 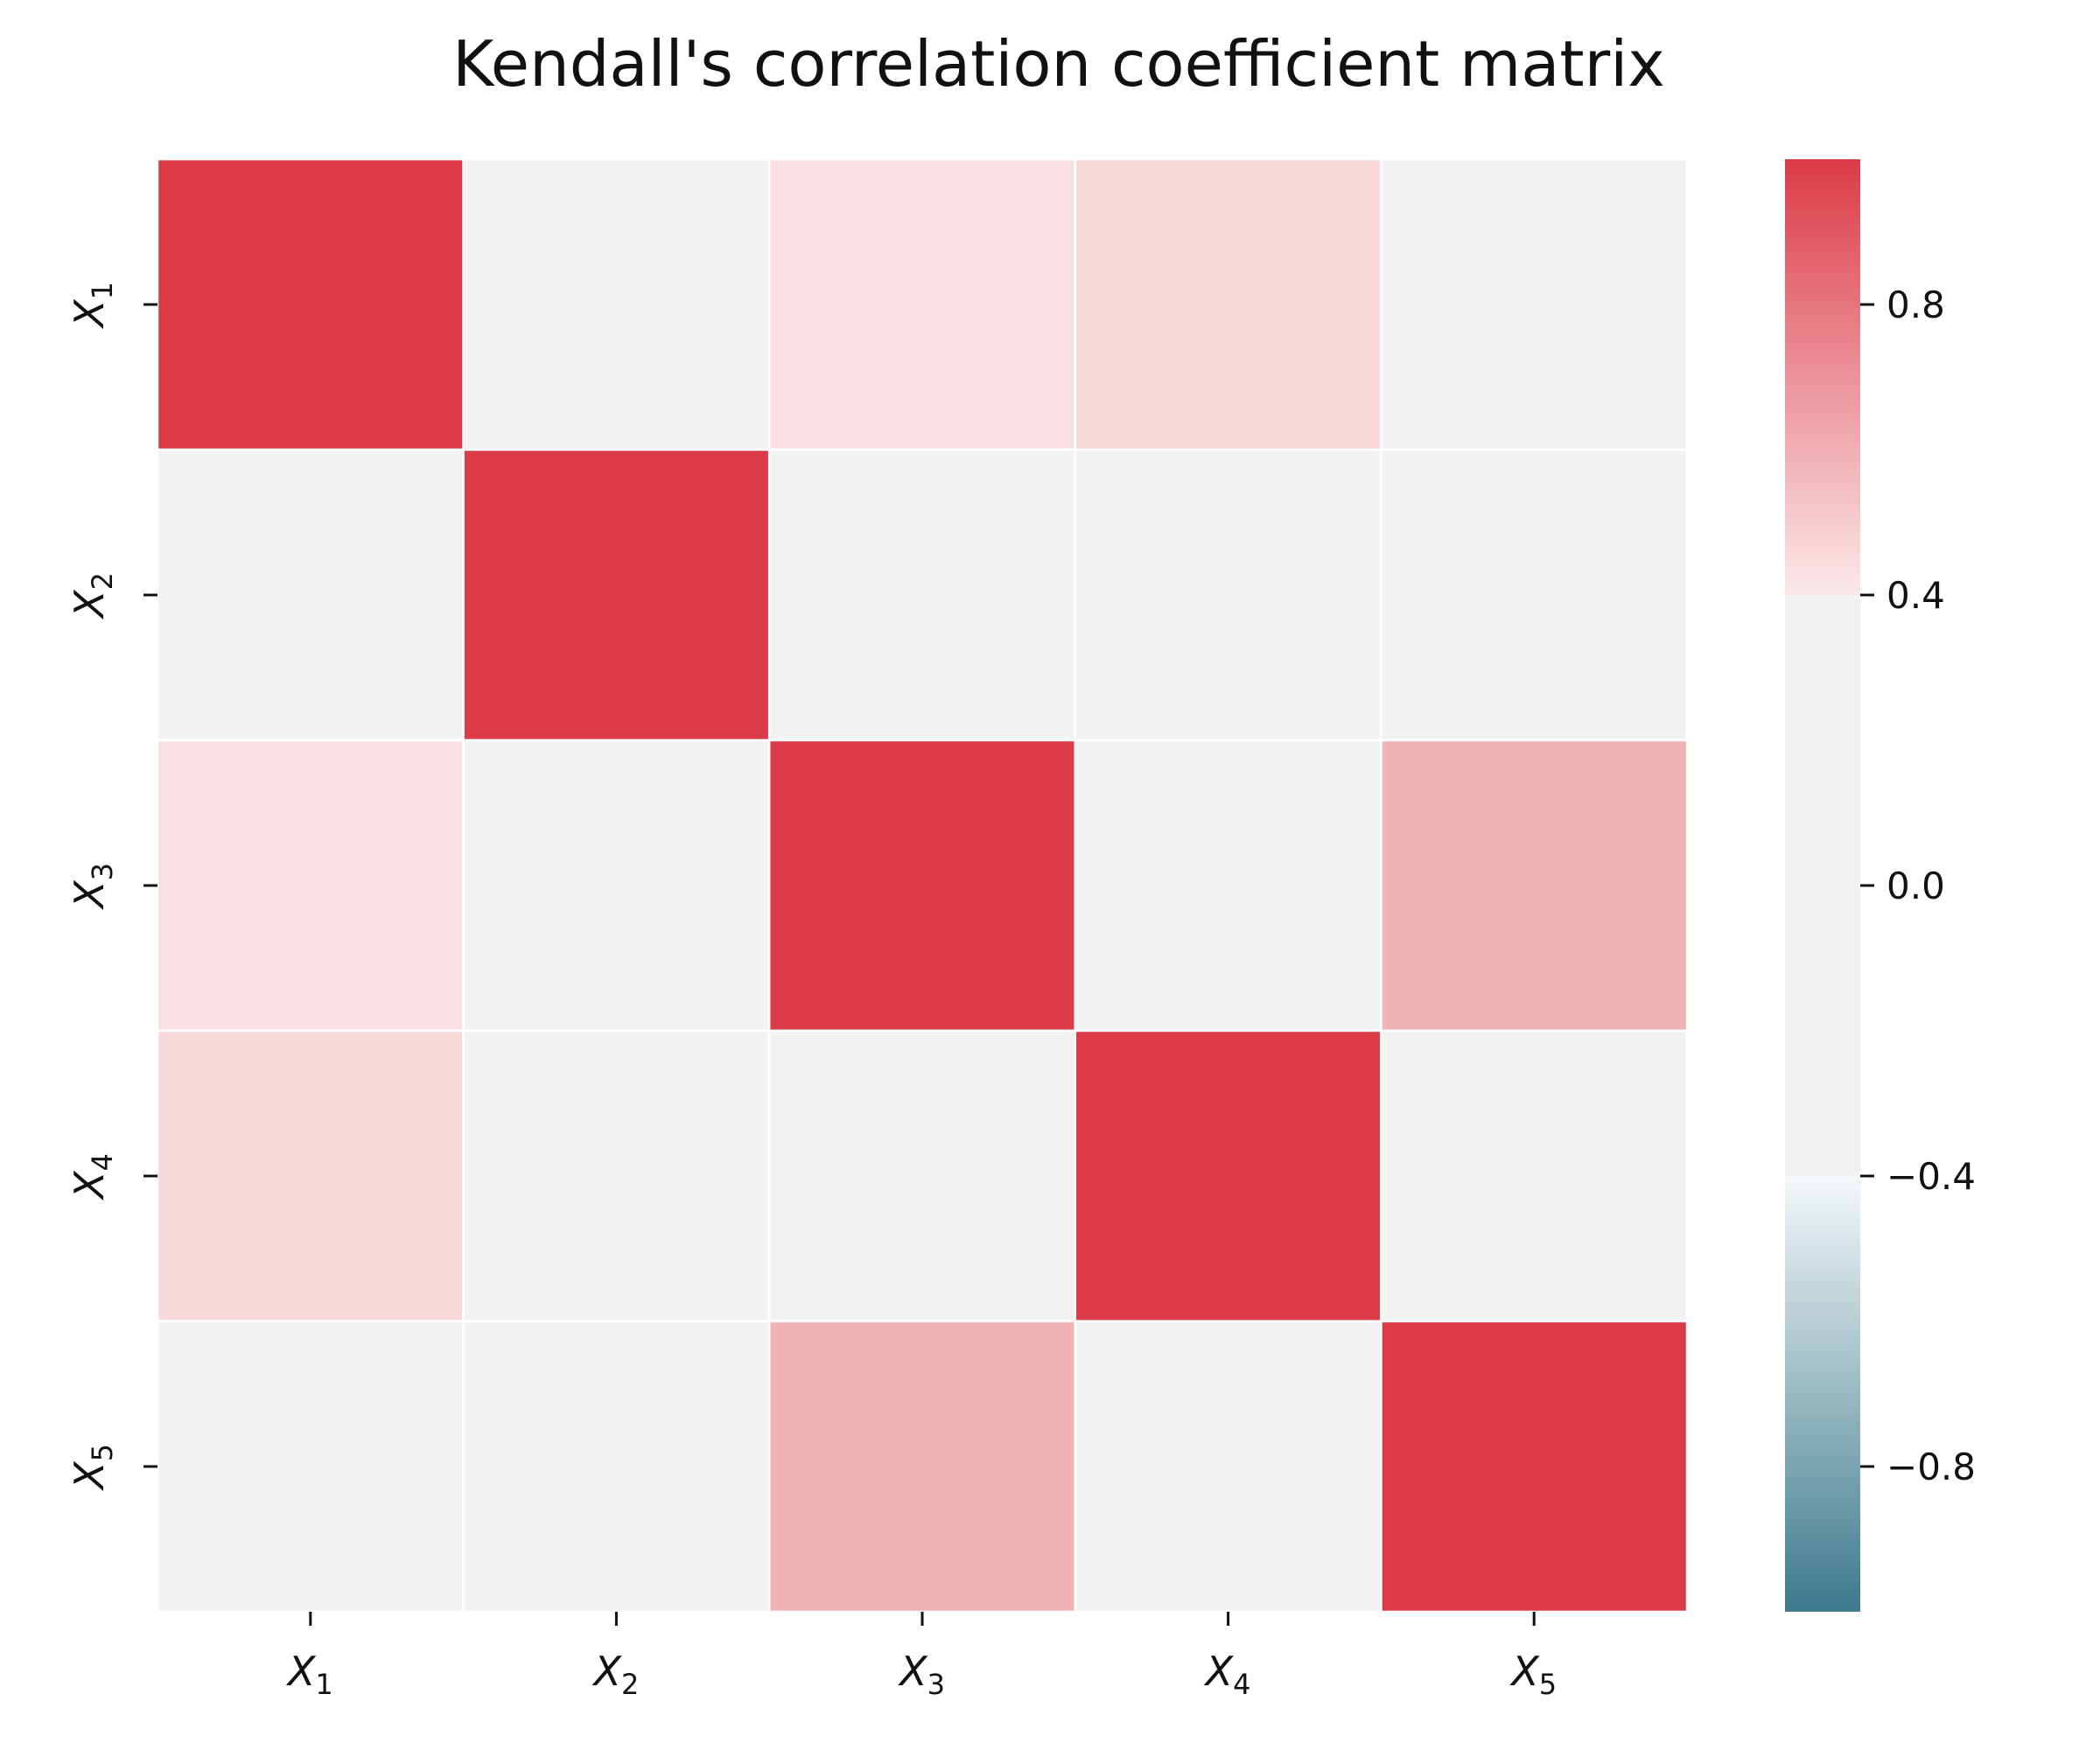 What do you see at coordinates (615, 1674) in the screenshot?
I see `x-tick-label: X2` at bounding box center [615, 1674].